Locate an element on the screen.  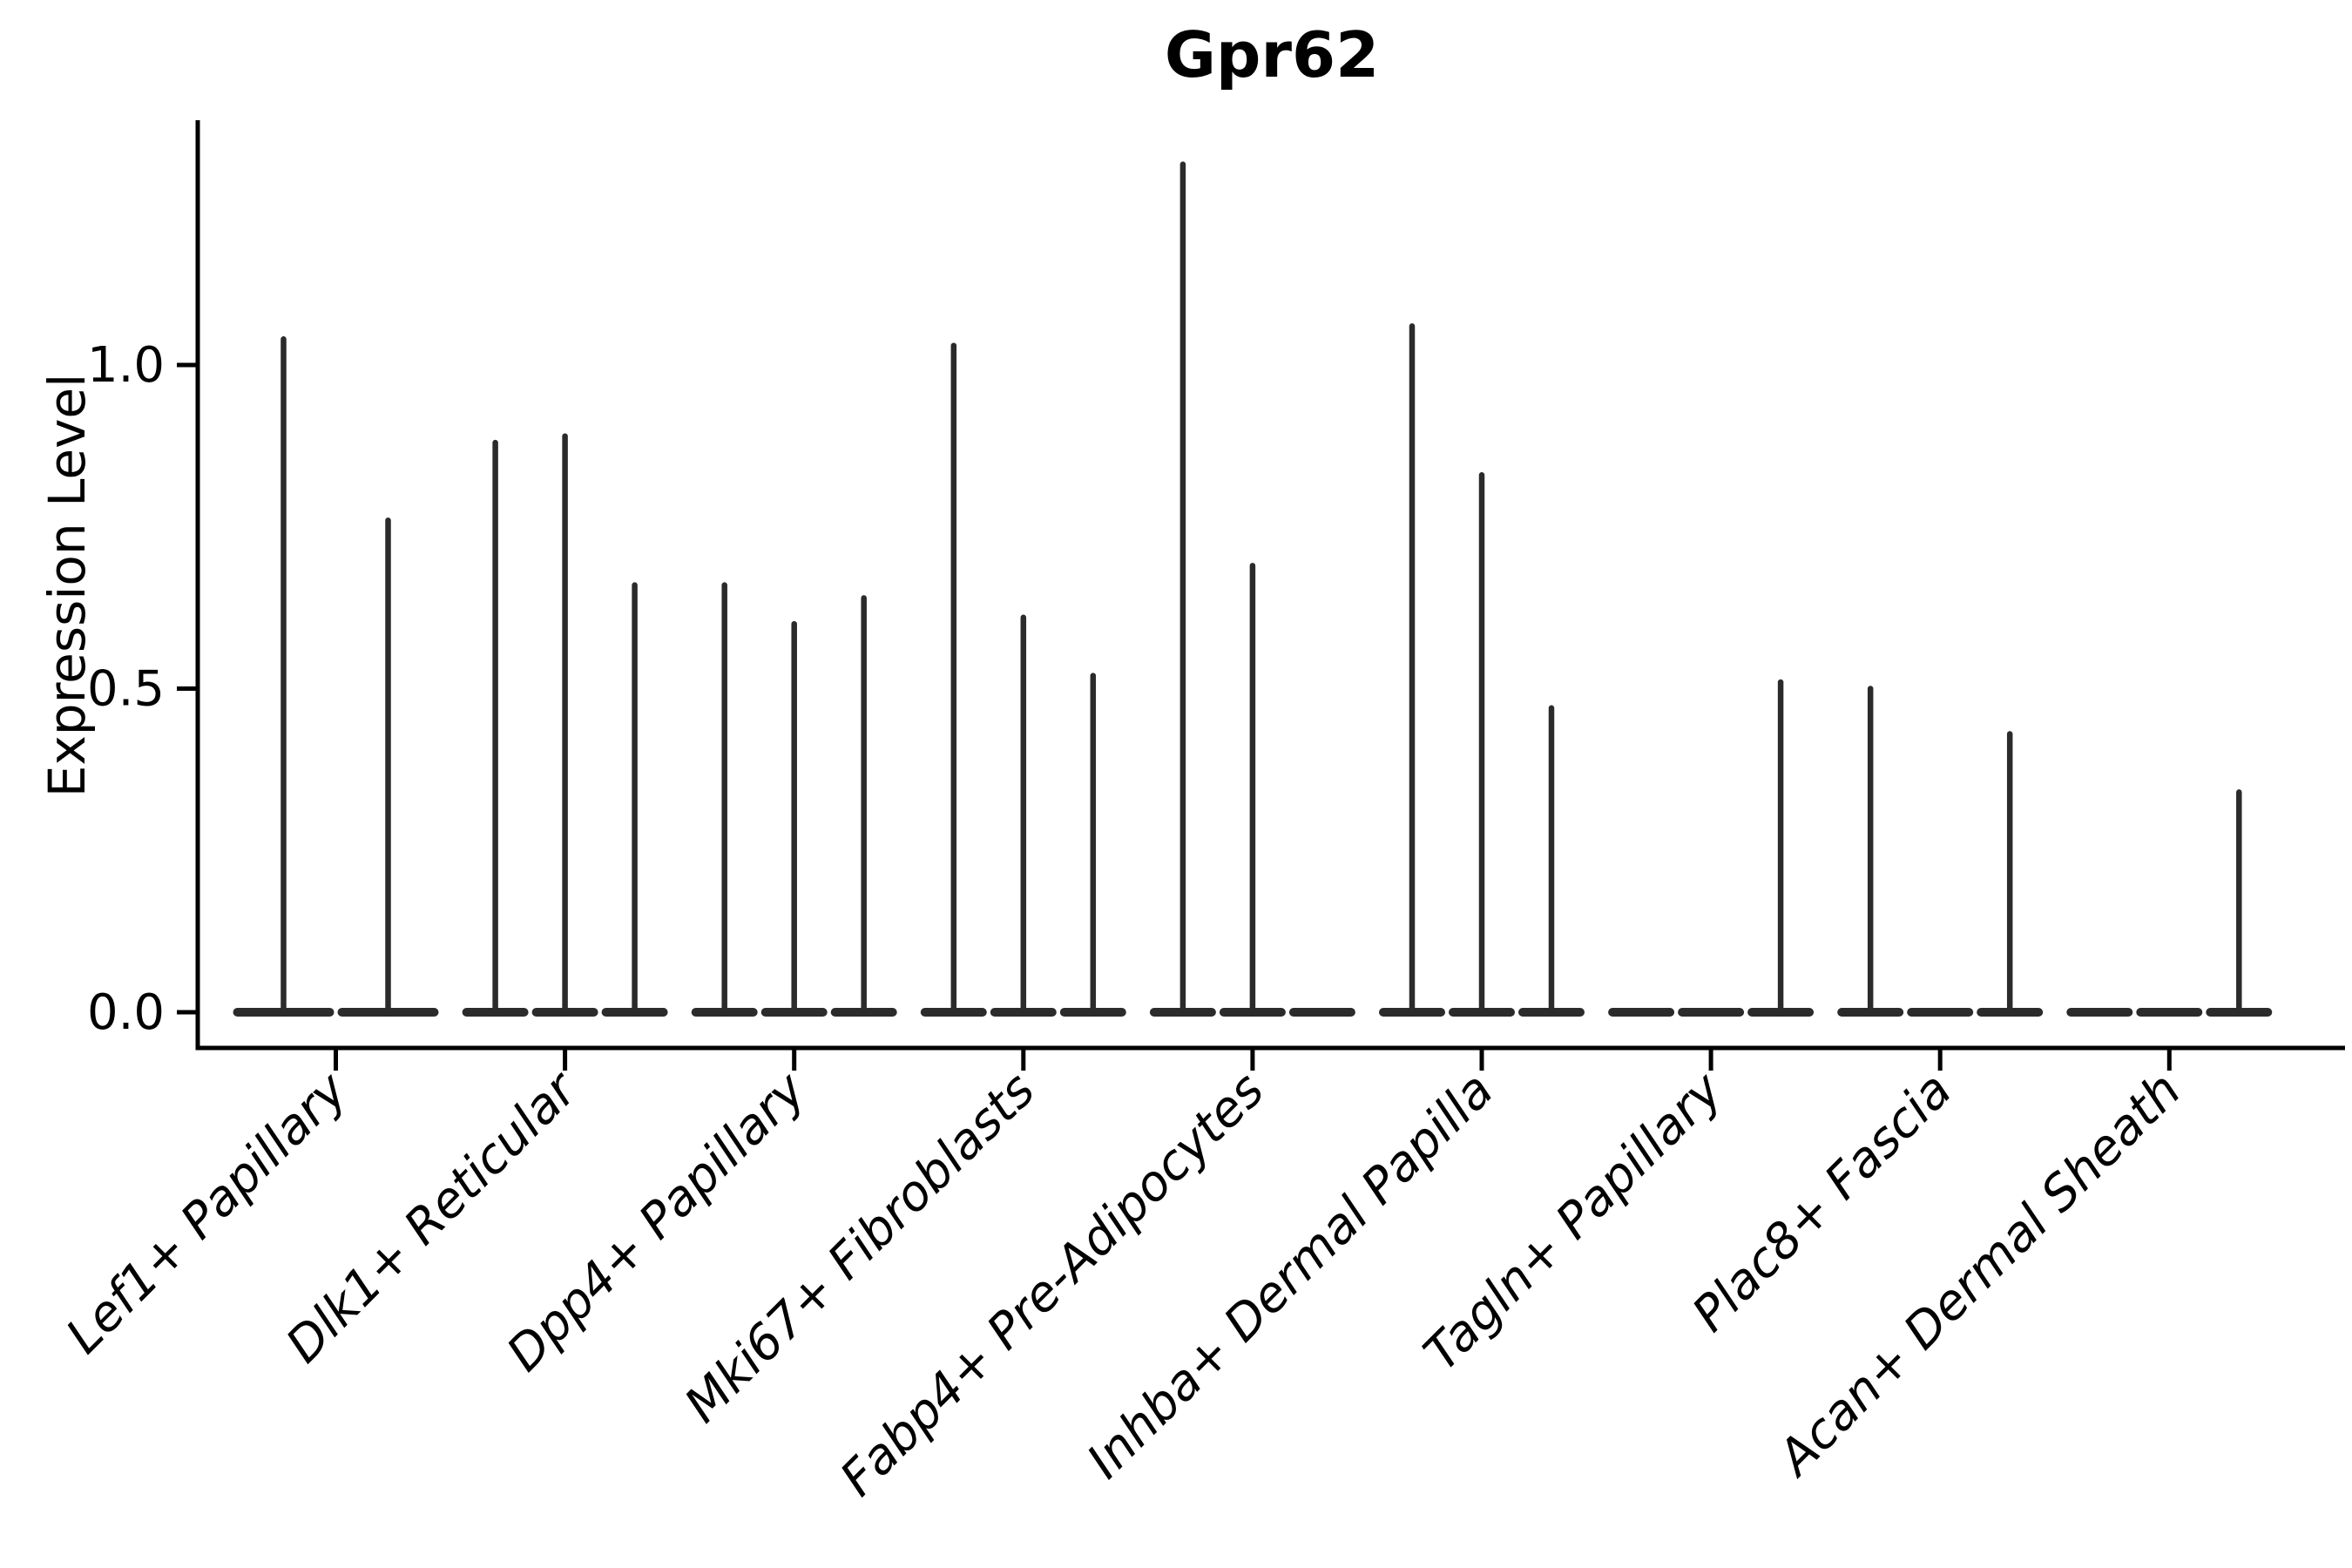
y-tick-label: 0.0 is located at coordinates (126, 1013).